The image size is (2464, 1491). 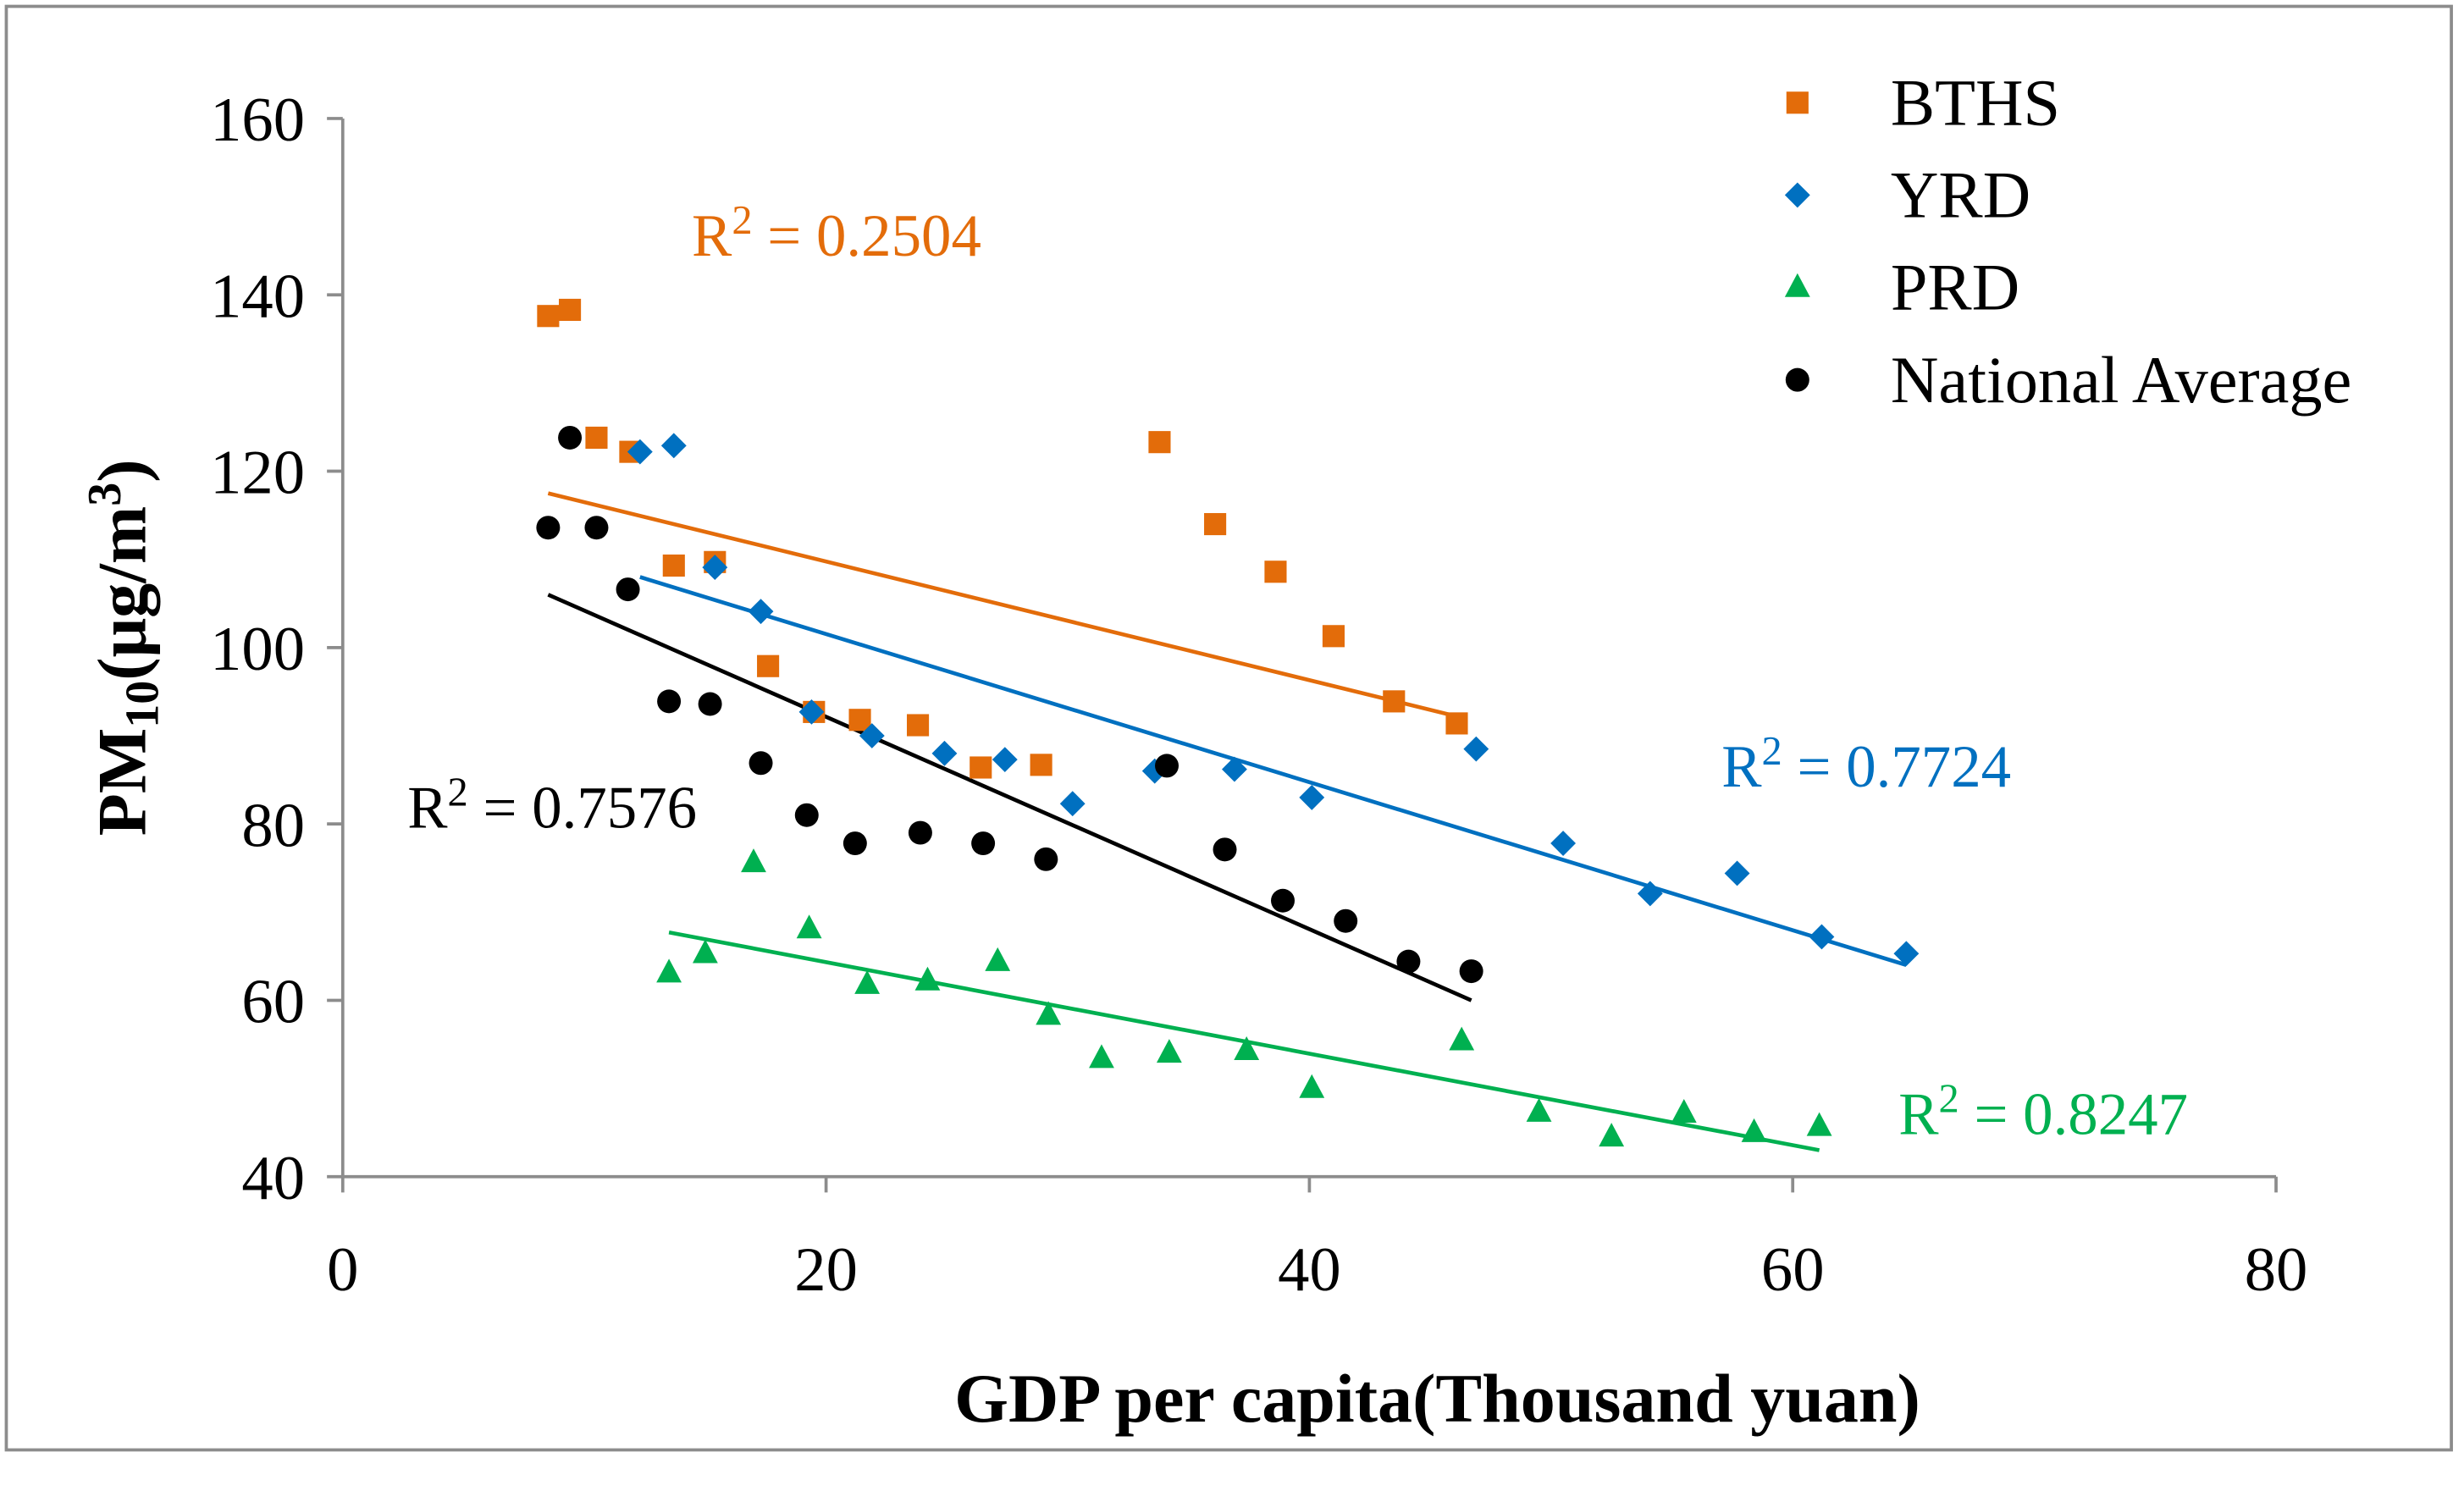 What do you see at coordinates (2276, 1270) in the screenshot?
I see `x-tick-label: 80` at bounding box center [2276, 1270].